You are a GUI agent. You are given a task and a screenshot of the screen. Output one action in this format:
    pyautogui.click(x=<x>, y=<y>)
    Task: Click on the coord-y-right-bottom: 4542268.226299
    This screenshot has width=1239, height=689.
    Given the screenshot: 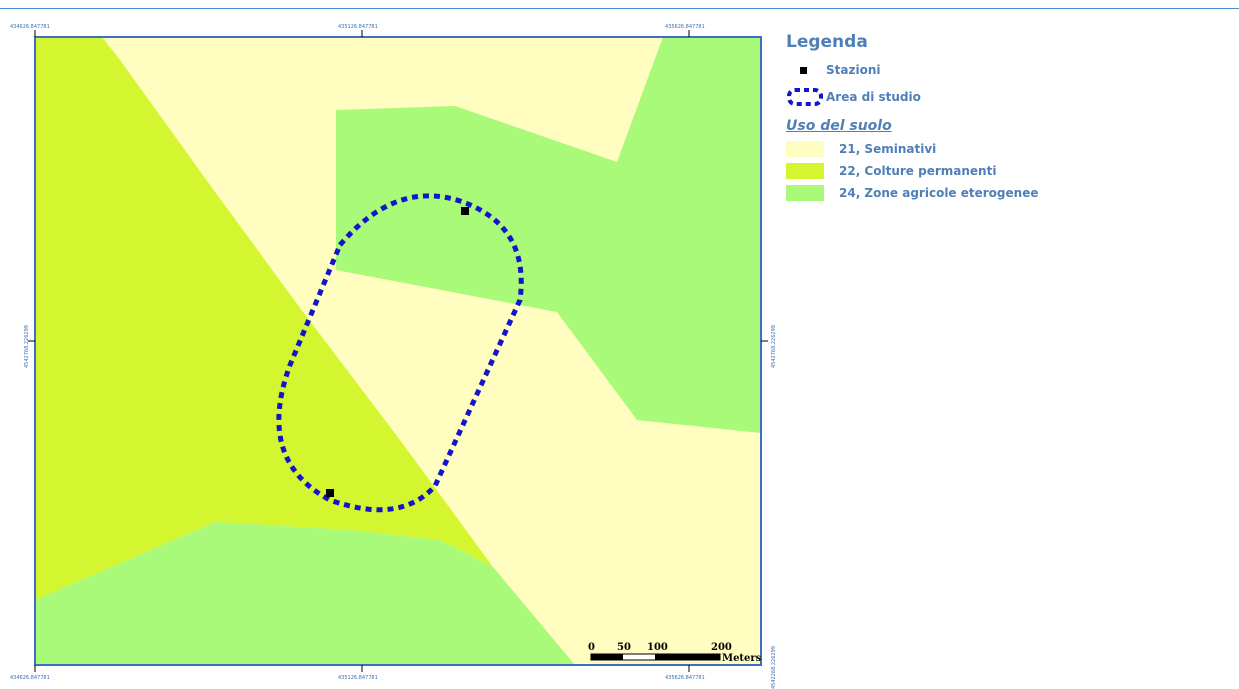 What is the action you would take?
    pyautogui.click(x=774, y=667)
    